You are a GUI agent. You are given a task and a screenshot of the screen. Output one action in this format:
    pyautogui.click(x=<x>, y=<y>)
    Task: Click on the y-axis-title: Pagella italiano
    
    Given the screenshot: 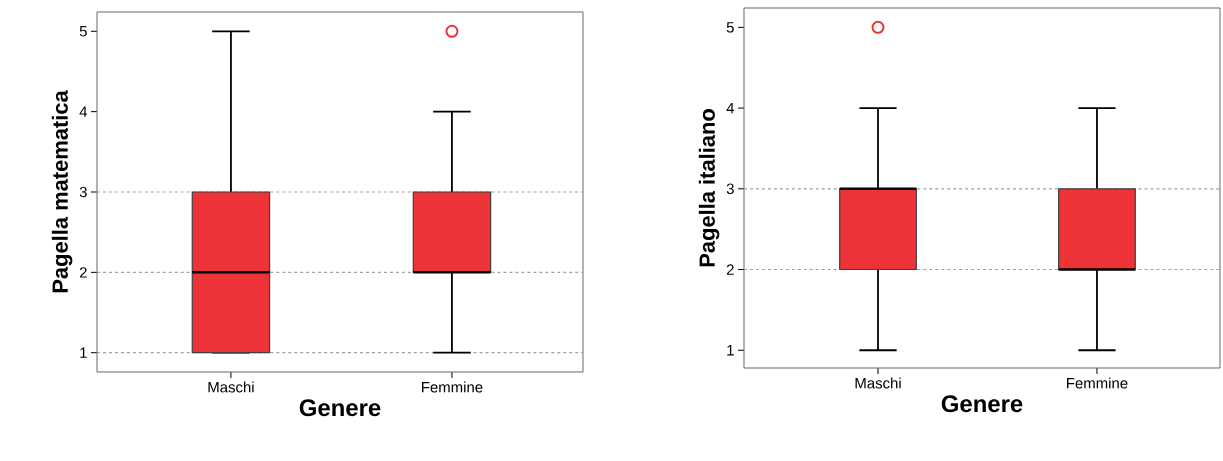 What is the action you would take?
    pyautogui.click(x=709, y=188)
    